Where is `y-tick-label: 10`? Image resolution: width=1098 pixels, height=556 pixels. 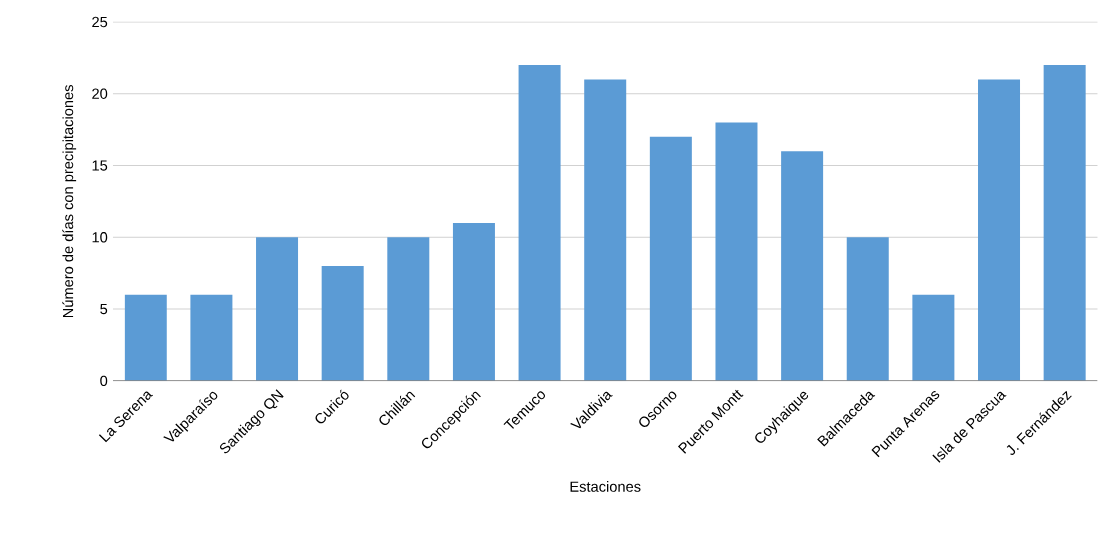 y-tick-label: 10 is located at coordinates (100, 237).